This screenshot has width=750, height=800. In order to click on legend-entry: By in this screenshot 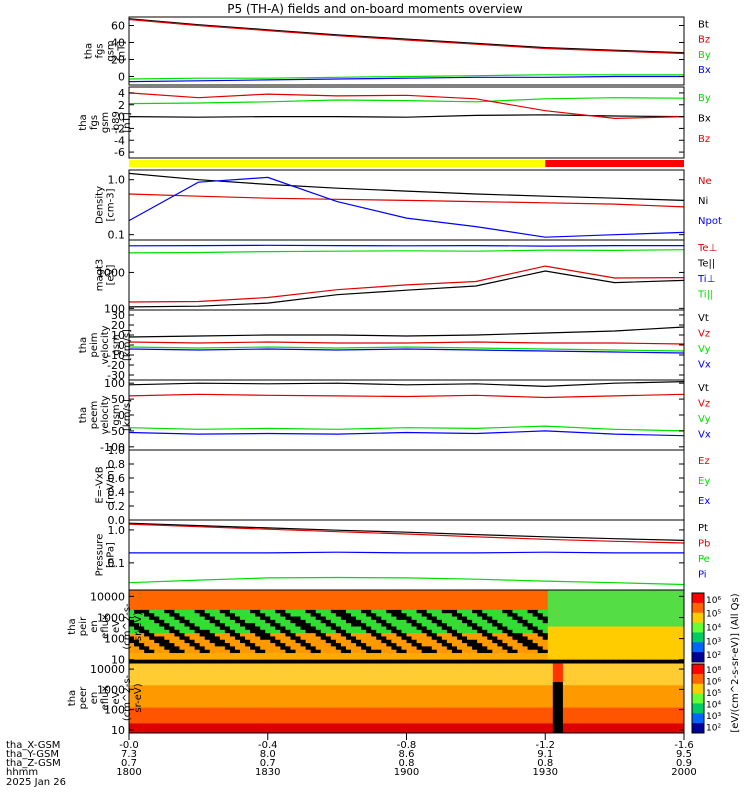, I will do `click(704, 55)`.